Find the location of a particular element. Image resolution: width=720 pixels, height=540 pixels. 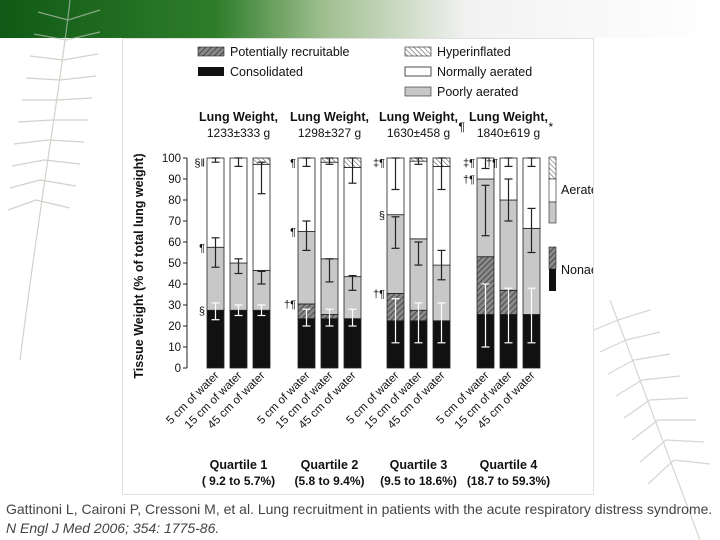

group-weight-mark: * is located at coordinates (551, 127).